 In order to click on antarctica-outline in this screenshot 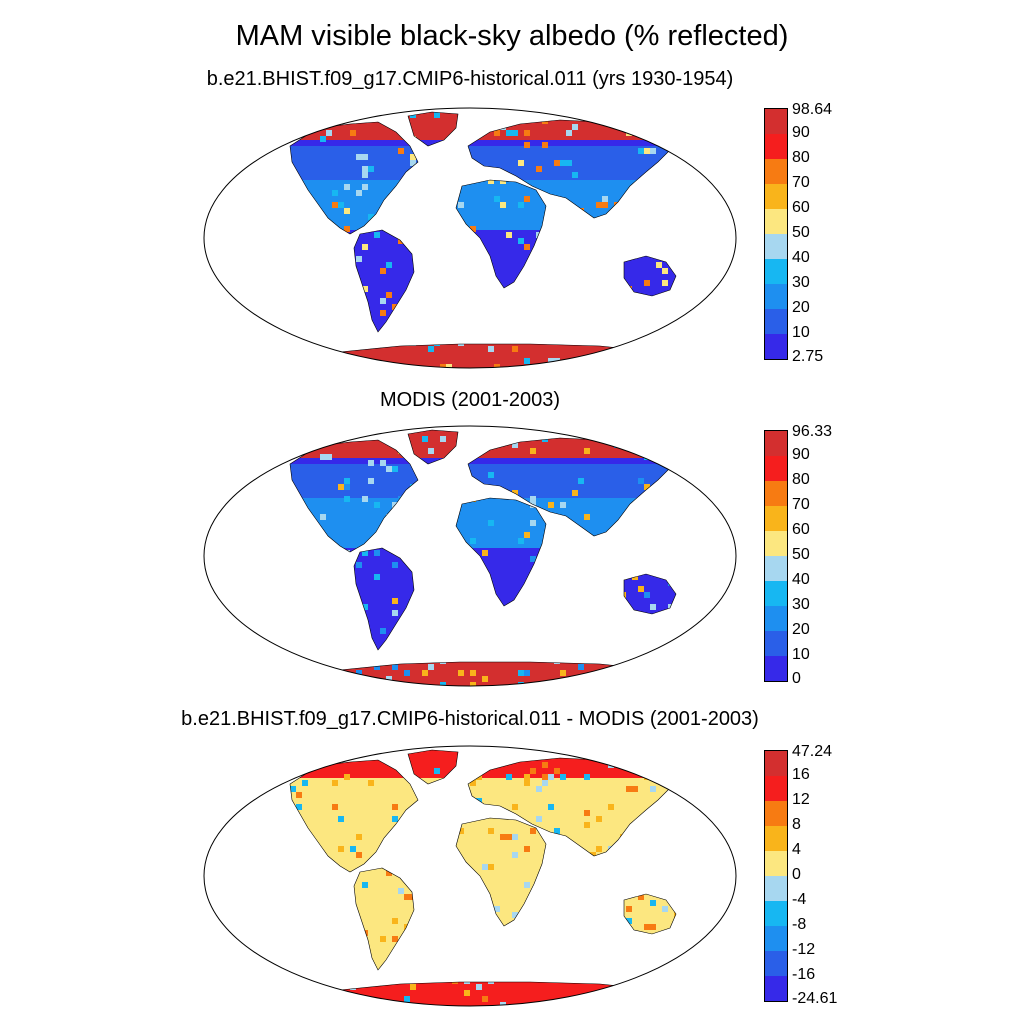, I will do `click(491, 673)`.